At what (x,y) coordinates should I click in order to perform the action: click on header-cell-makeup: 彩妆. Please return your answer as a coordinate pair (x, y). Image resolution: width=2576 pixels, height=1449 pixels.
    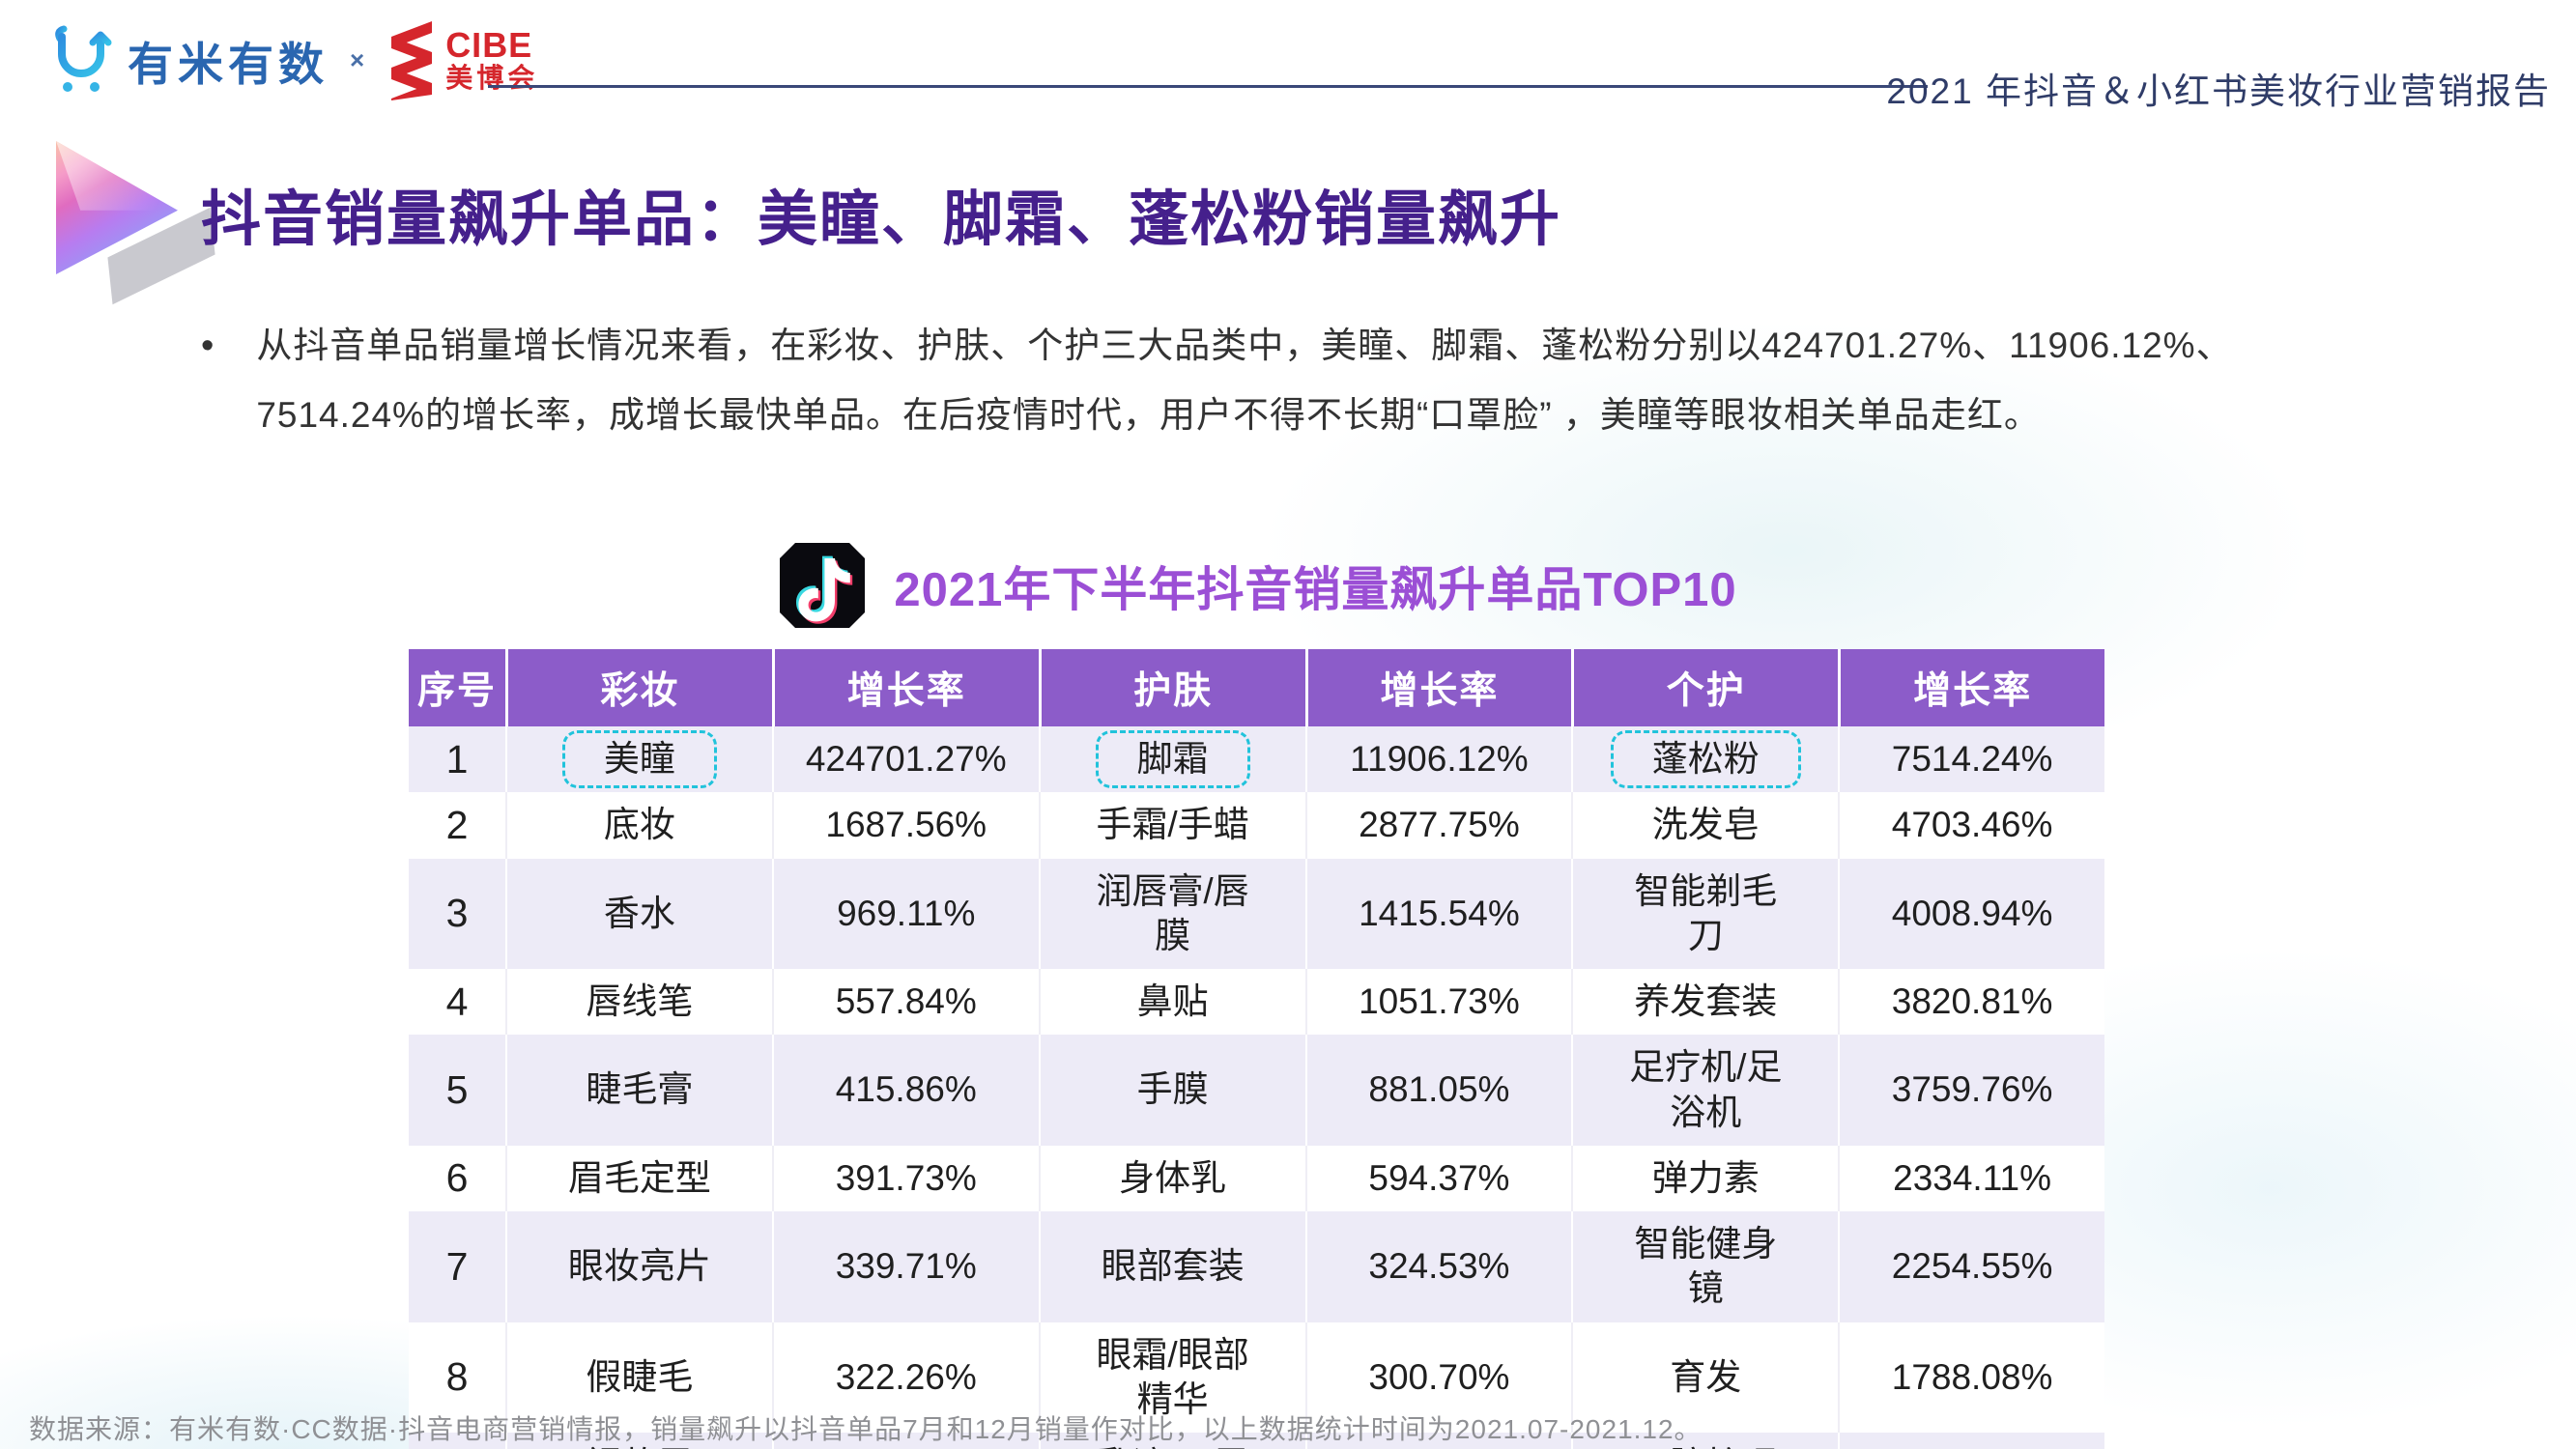
    Looking at the image, I should click on (639, 687).